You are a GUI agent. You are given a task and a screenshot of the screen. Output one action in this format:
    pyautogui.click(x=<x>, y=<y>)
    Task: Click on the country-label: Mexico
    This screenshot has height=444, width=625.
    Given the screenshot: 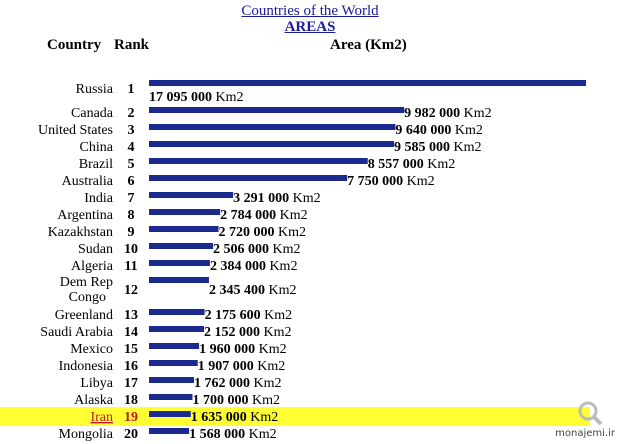 What is the action you would take?
    pyautogui.click(x=91, y=349)
    